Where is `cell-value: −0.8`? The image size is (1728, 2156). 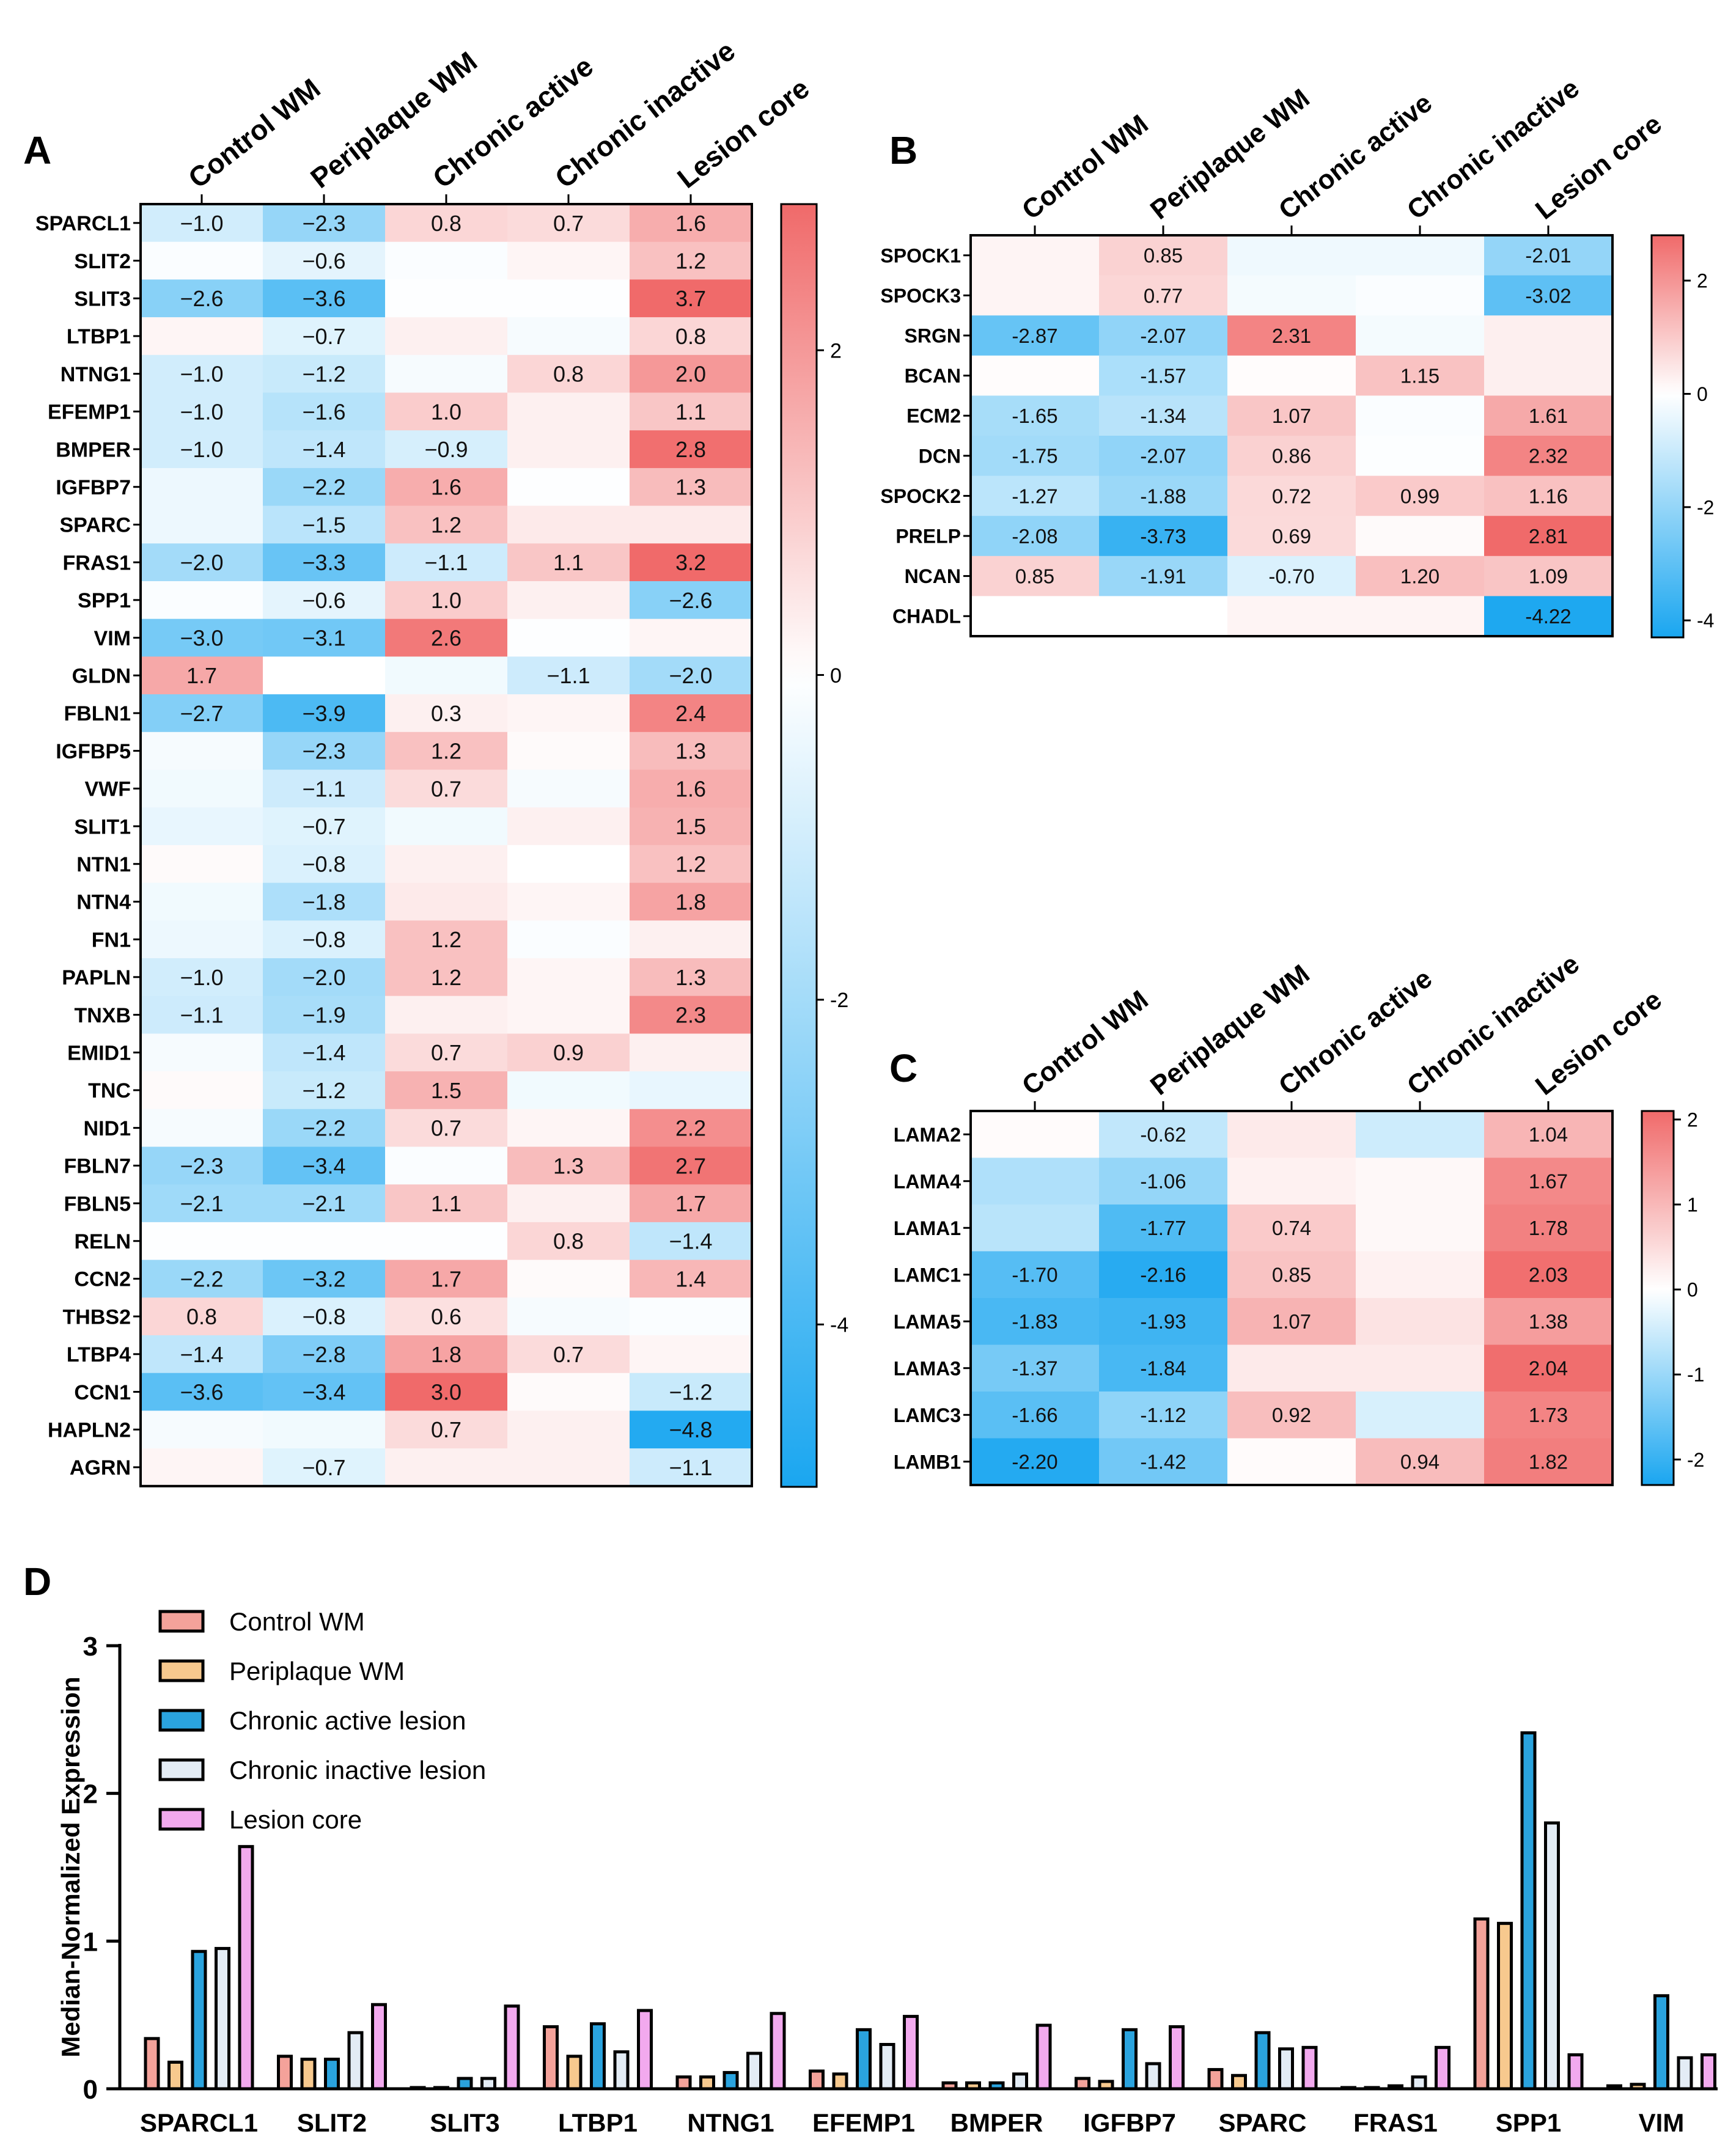
cell-value: −0.8 is located at coordinates (324, 865).